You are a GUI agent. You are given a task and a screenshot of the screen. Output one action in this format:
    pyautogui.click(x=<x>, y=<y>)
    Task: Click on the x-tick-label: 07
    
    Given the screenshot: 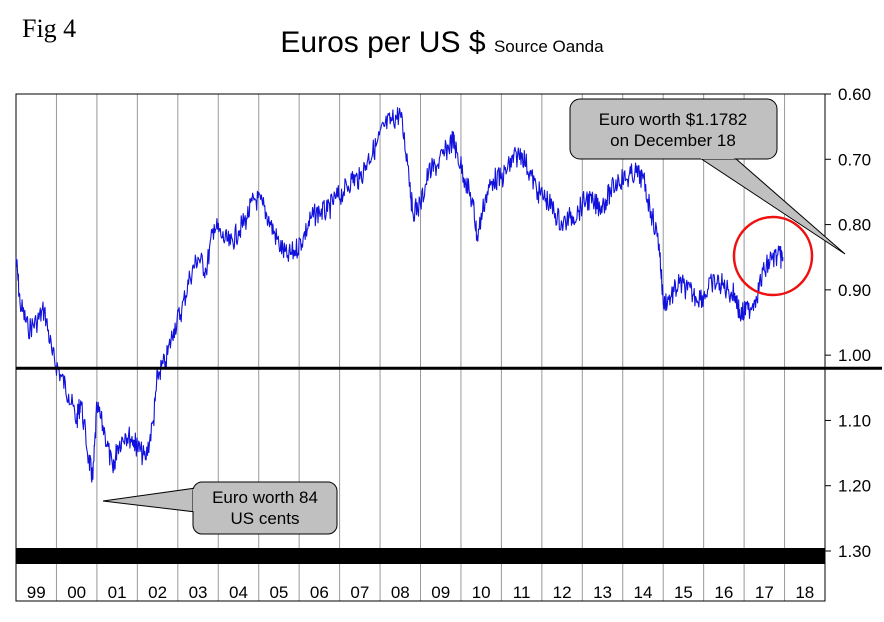 What is the action you would take?
    pyautogui.click(x=359, y=592)
    